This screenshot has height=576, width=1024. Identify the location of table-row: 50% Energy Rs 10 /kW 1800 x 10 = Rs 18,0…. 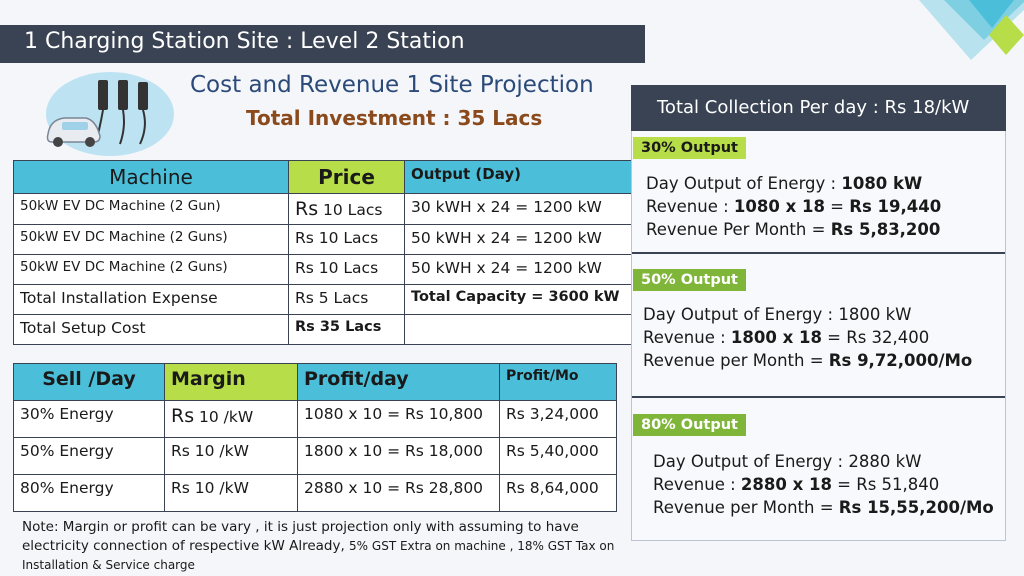
(315, 456).